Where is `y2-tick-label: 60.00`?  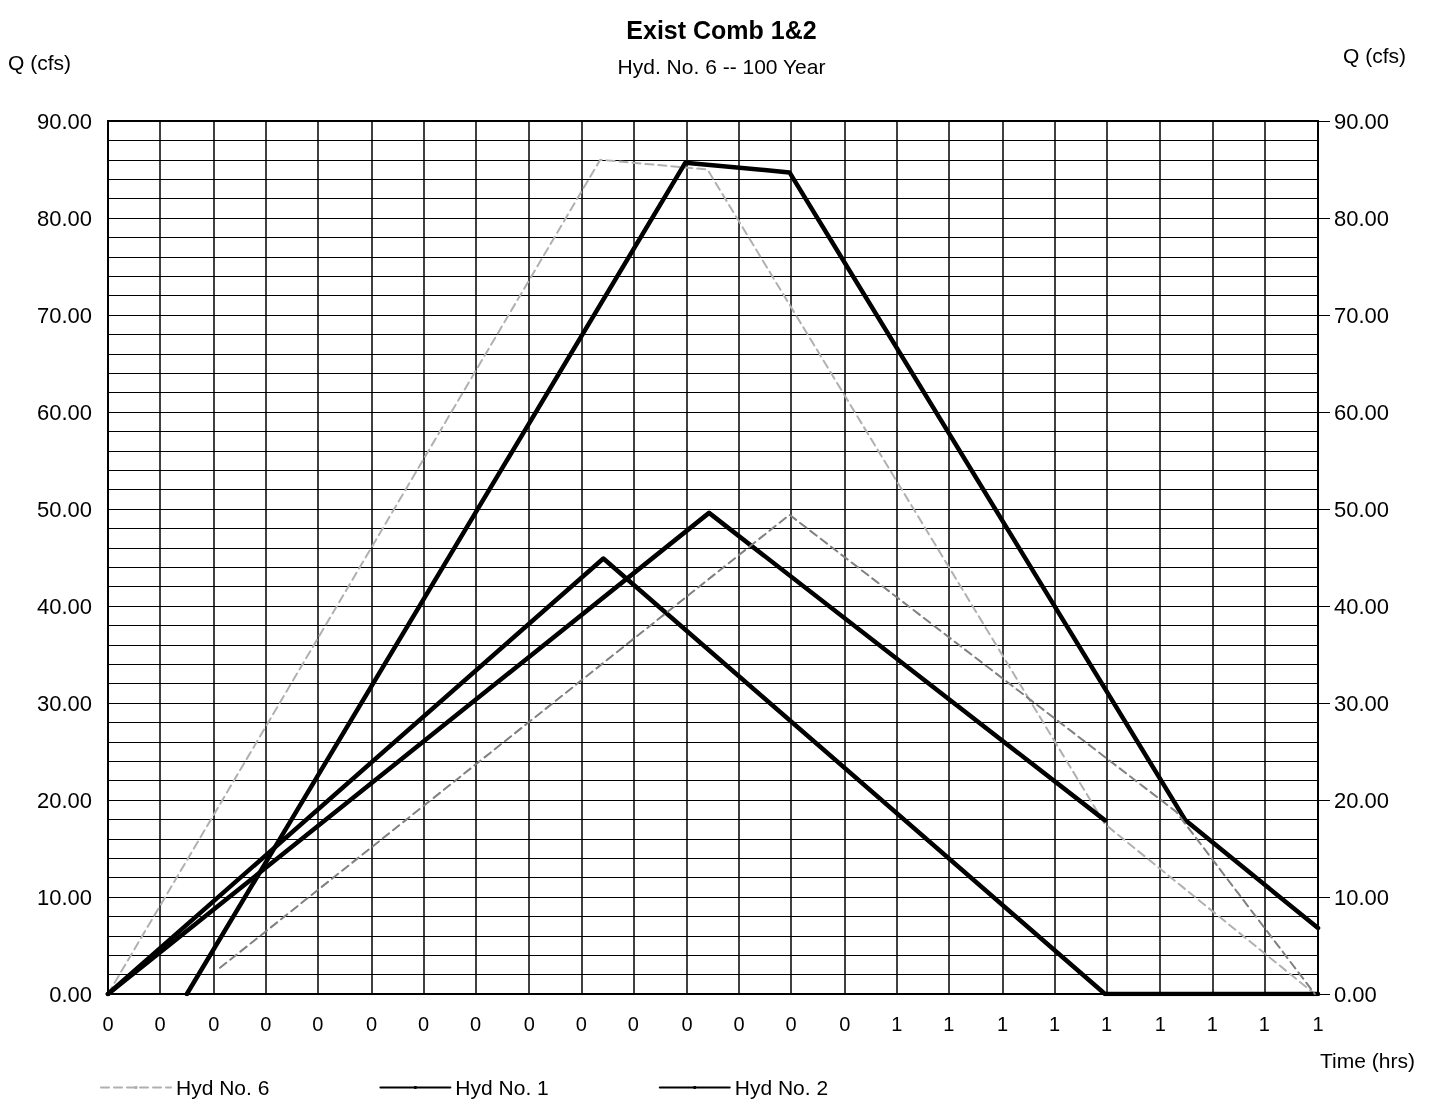 y2-tick-label: 60.00 is located at coordinates (1362, 412).